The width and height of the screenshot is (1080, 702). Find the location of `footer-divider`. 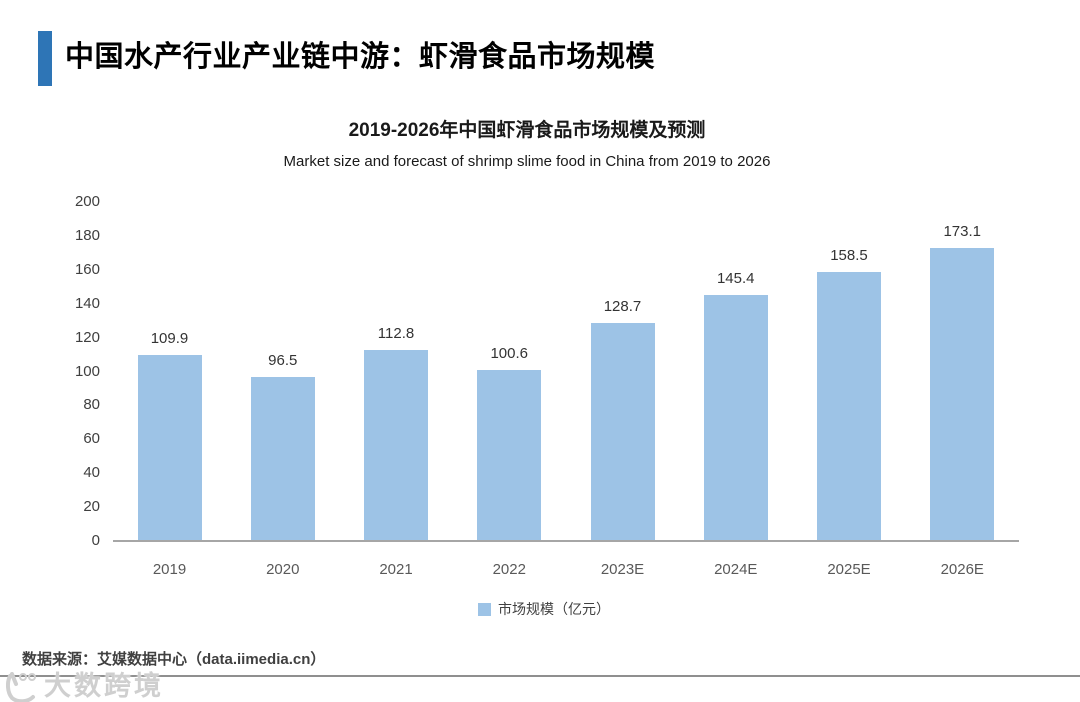

footer-divider is located at coordinates (540, 676).